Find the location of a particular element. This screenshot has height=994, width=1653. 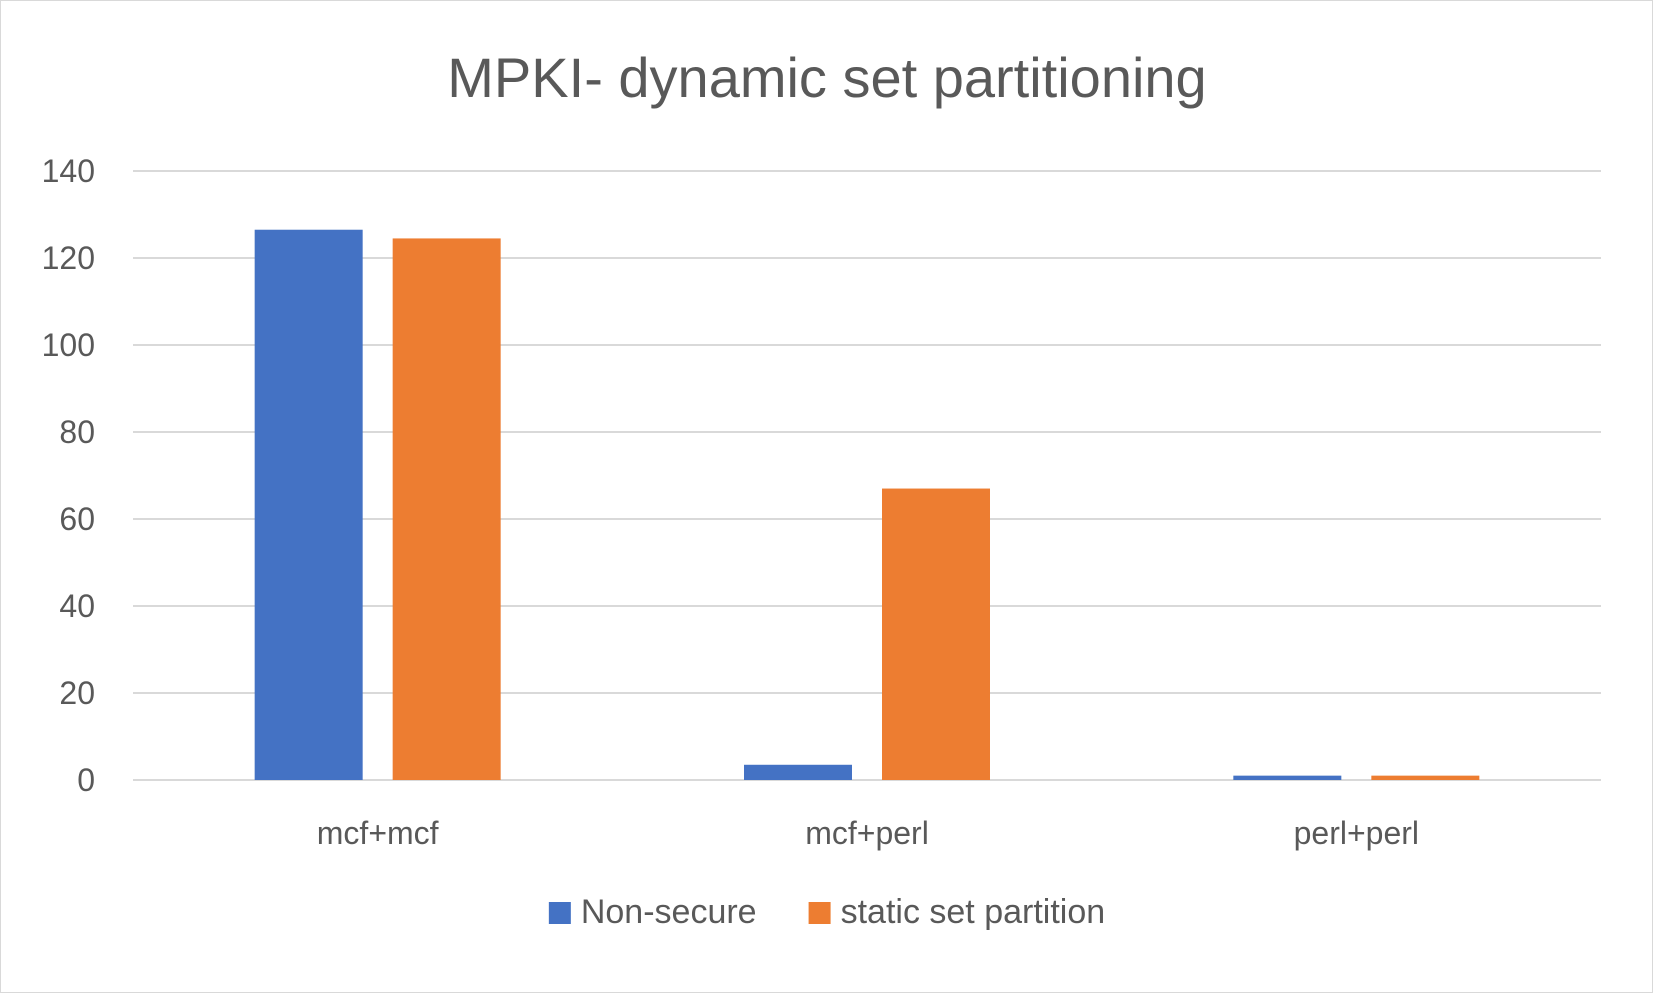

legend-label: static set partition is located at coordinates (973, 912).